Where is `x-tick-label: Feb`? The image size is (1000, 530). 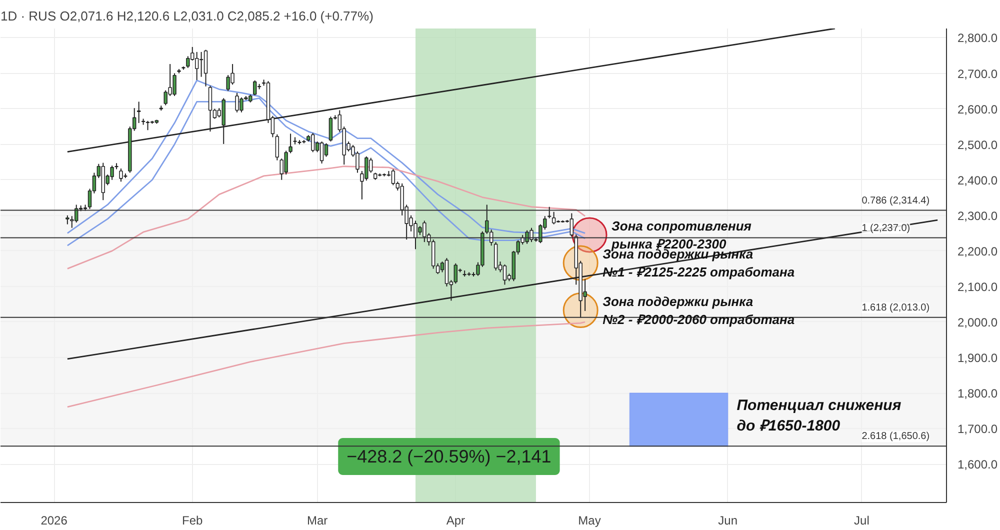 x-tick-label: Feb is located at coordinates (193, 521).